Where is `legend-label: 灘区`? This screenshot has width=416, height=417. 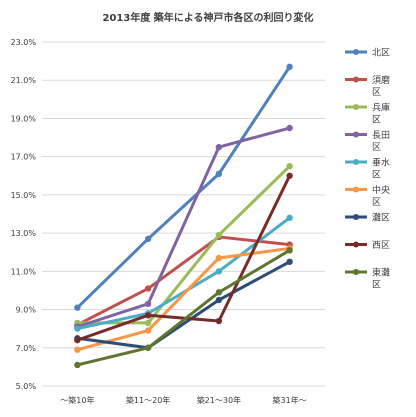 legend-label: 灘区 is located at coordinates (381, 218).